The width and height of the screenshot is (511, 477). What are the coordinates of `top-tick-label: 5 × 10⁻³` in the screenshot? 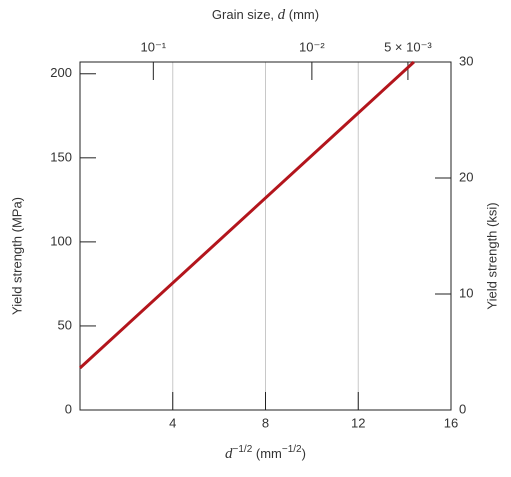 It's located at (408, 46).